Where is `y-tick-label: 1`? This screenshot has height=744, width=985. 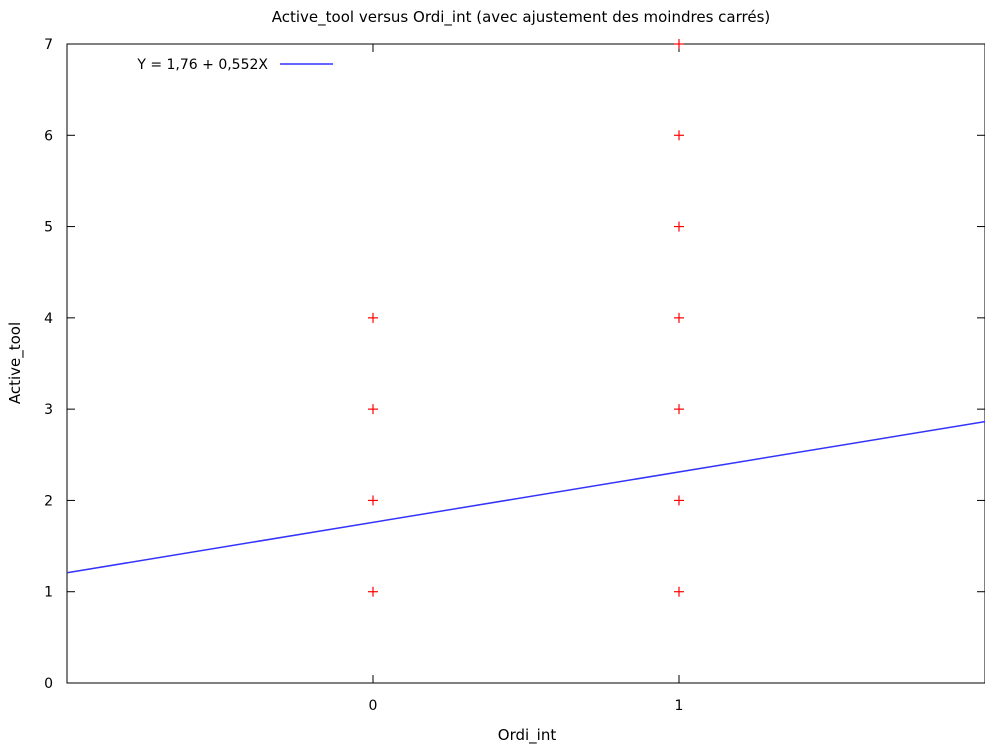
y-tick-label: 1 is located at coordinates (48, 593).